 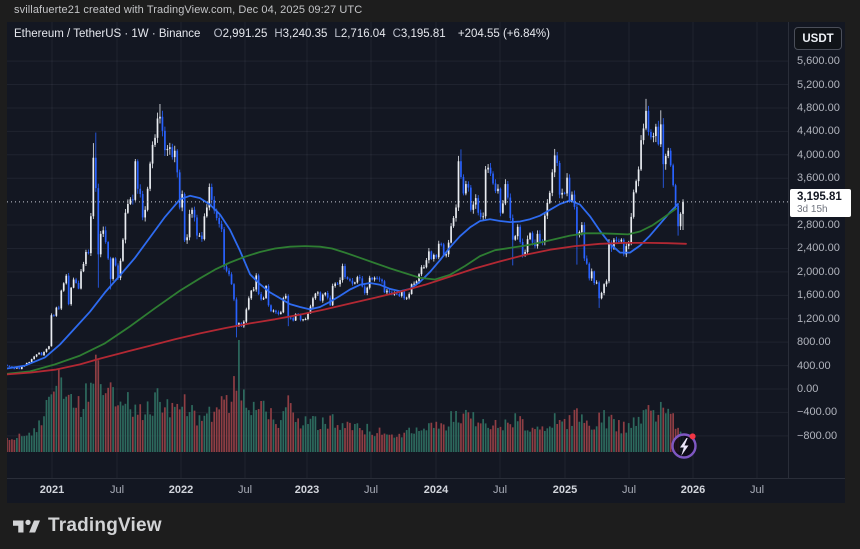 I want to click on ohlc-value-o: 2,991.25, so click(x=245, y=34).